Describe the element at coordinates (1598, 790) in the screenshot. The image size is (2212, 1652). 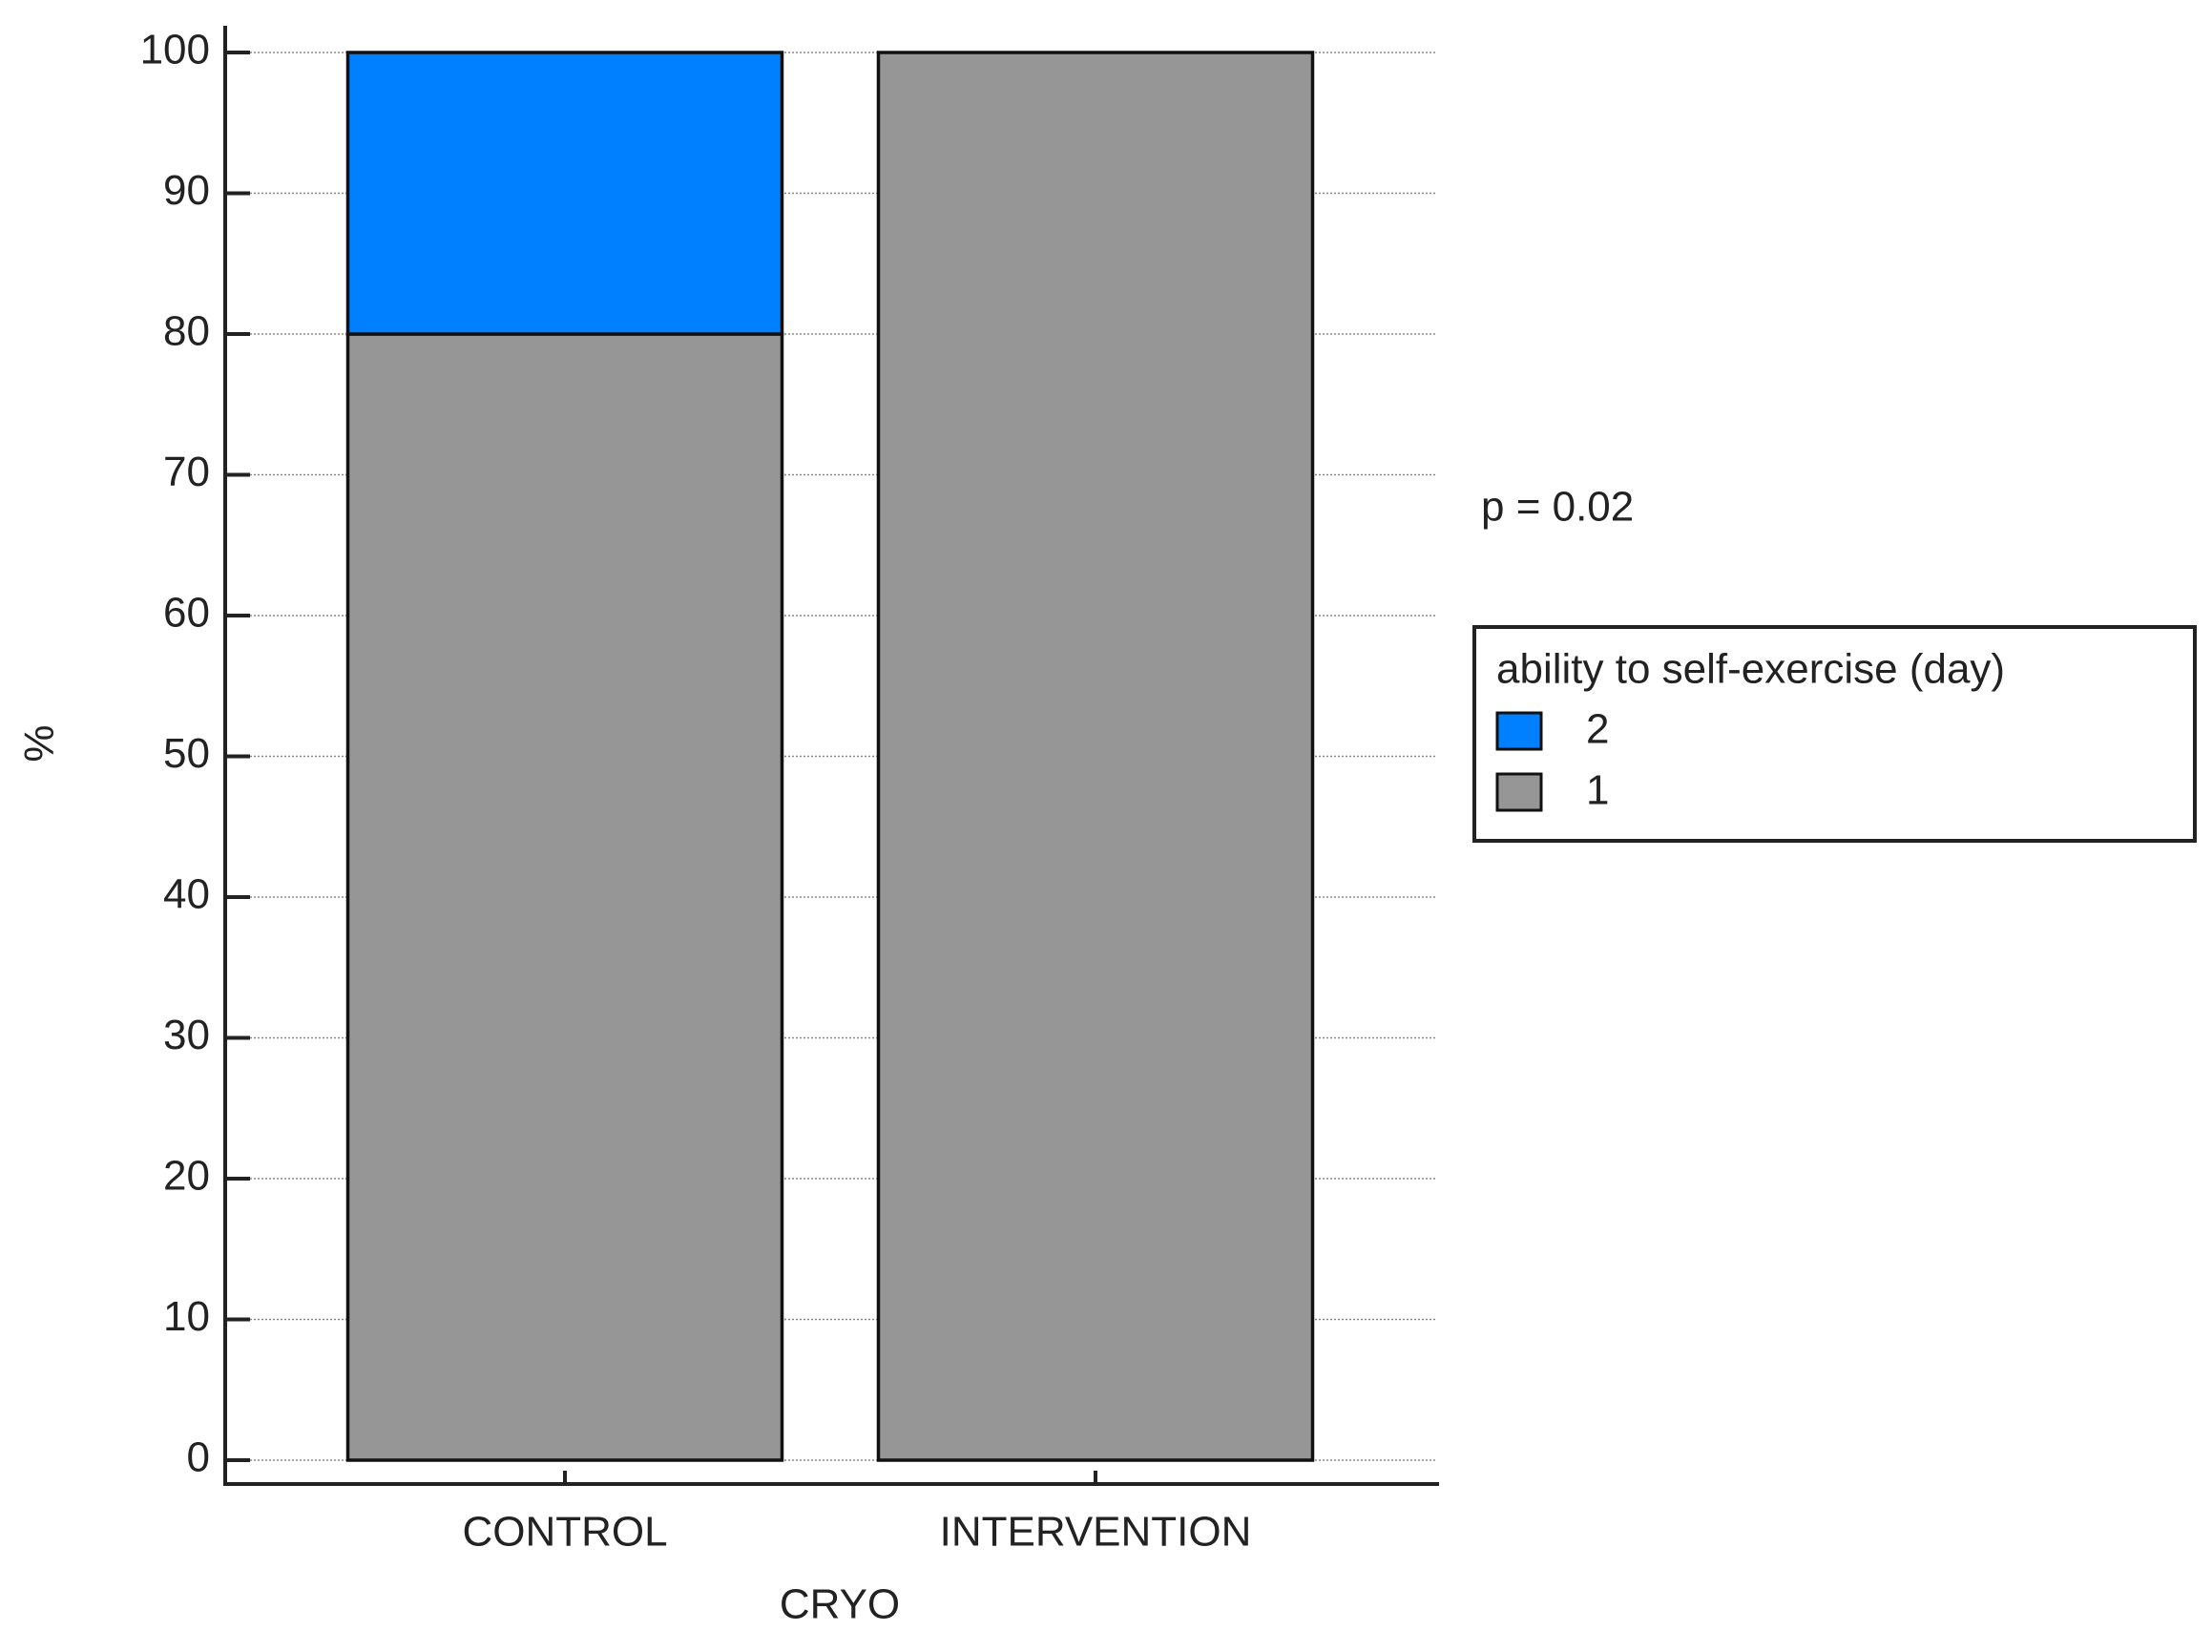
I see `legend-label: 1` at that location.